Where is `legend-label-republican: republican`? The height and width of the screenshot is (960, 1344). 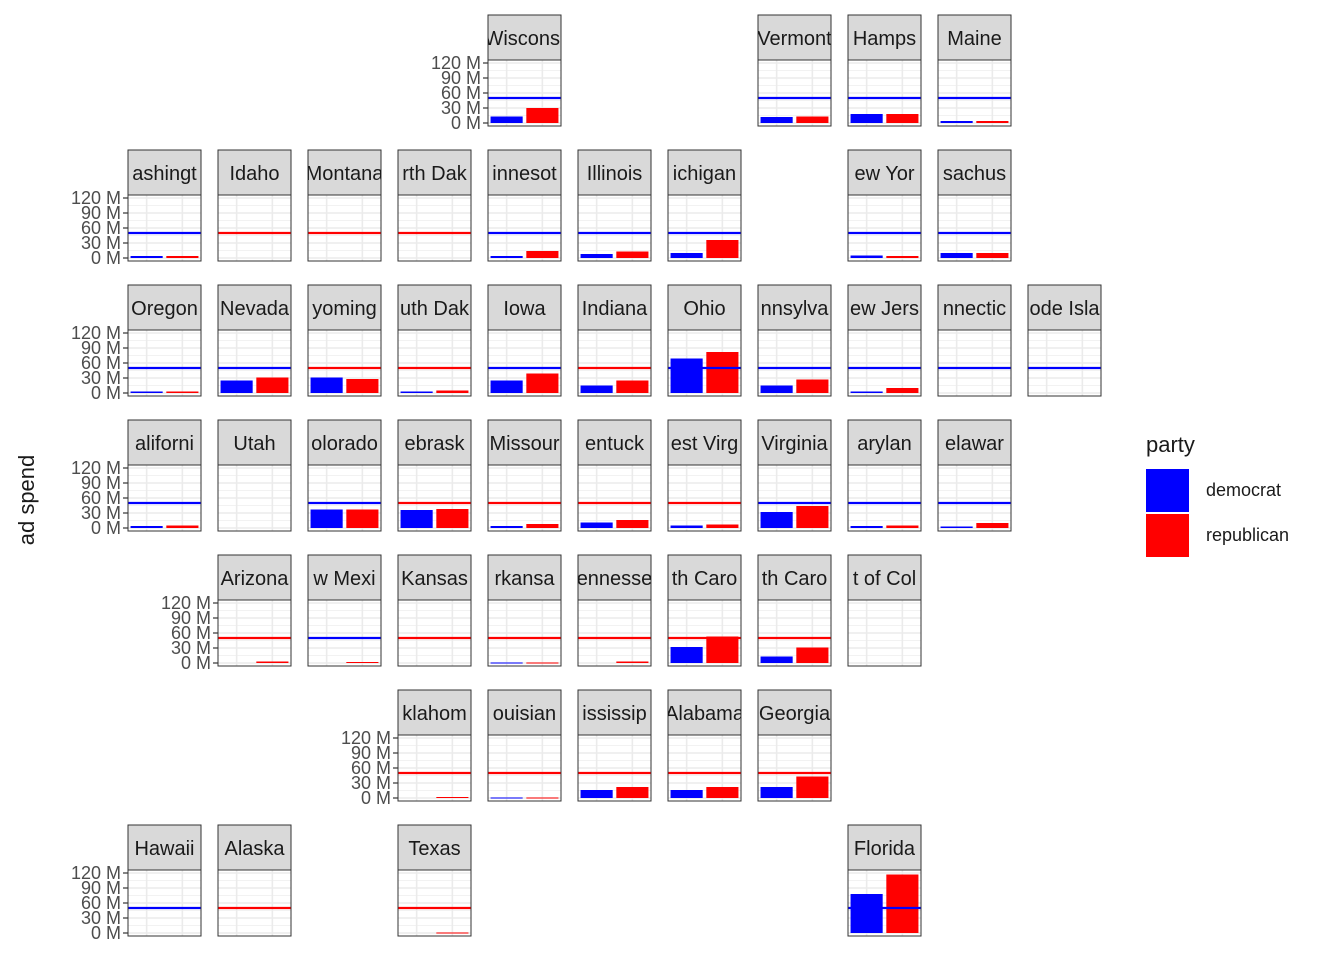
legend-label-republican: republican is located at coordinates (1248, 535).